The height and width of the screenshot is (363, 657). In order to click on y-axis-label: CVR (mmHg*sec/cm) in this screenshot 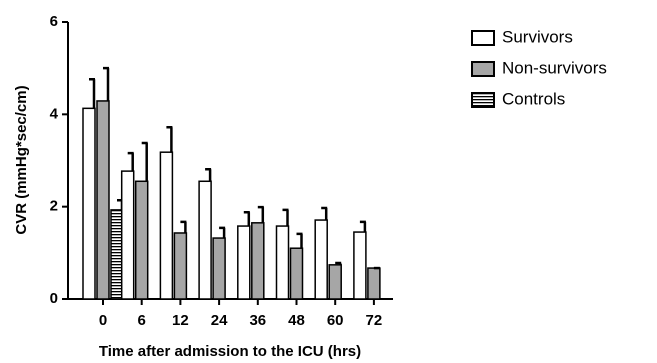, I will do `click(21, 159)`.